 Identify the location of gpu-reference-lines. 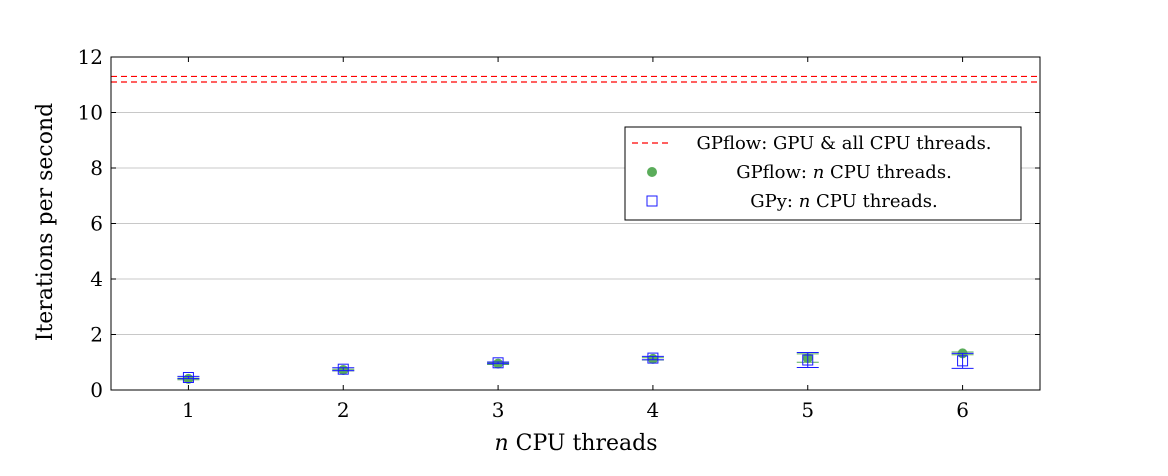
(575, 79).